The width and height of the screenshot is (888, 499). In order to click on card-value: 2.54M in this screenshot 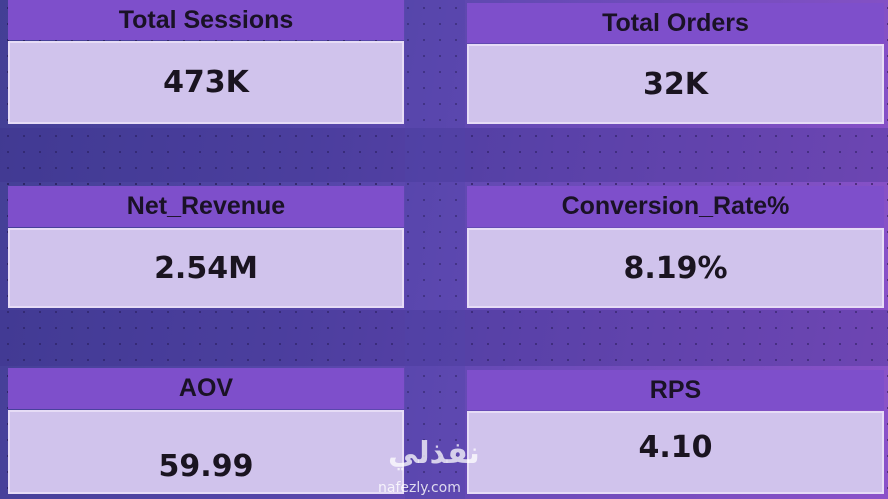, I will do `click(206, 268)`.